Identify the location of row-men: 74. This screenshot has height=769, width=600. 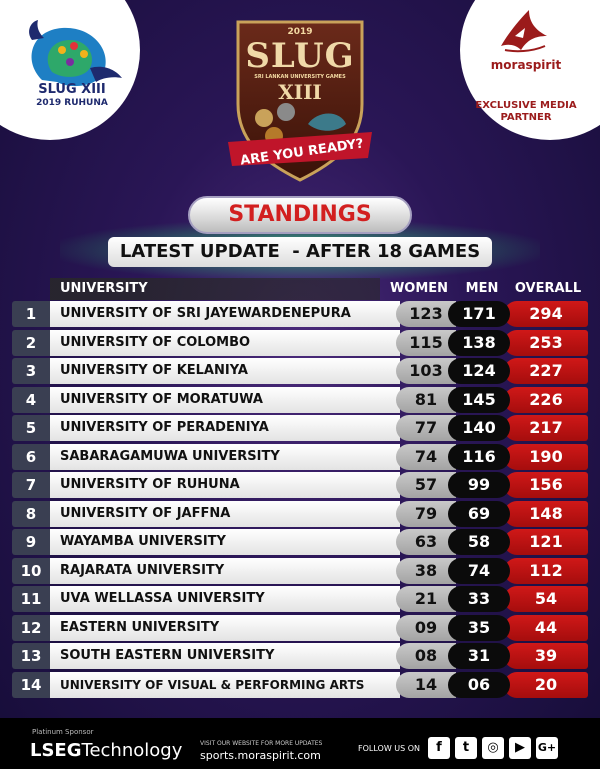
(479, 570).